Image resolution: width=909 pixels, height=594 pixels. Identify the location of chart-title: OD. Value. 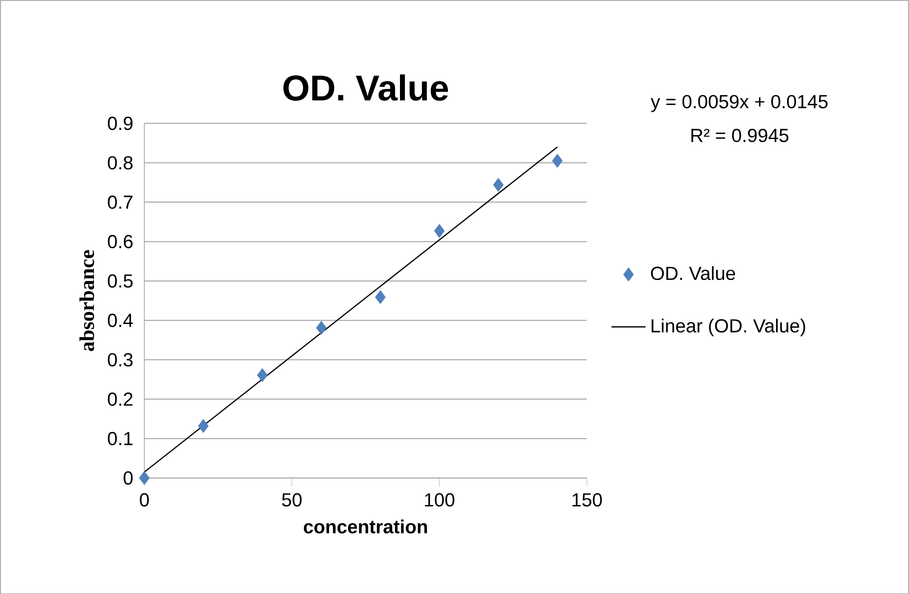
(365, 87).